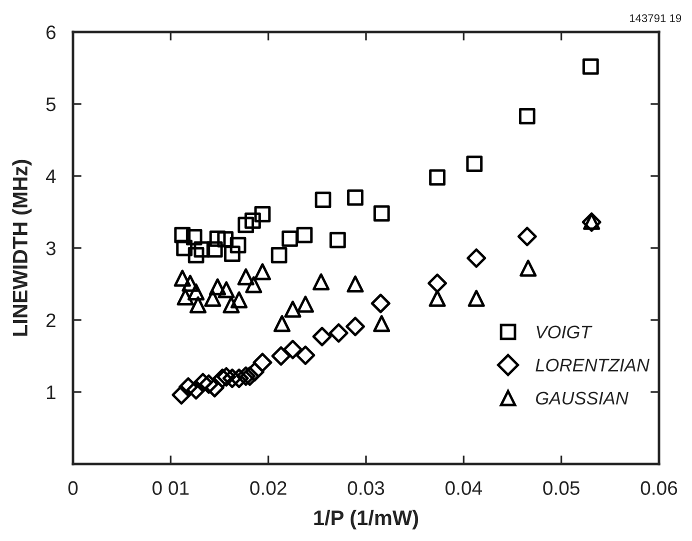 This screenshot has width=692, height=541. I want to click on y-axis-title: LINEWIDTH (MHz), so click(22, 248).